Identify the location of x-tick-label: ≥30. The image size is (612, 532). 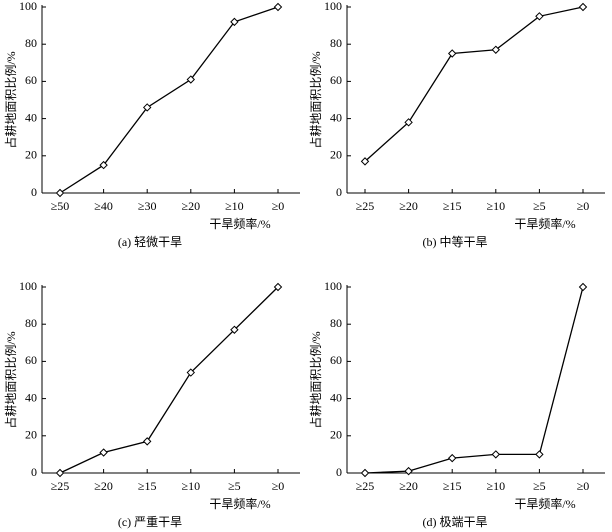
(147, 206).